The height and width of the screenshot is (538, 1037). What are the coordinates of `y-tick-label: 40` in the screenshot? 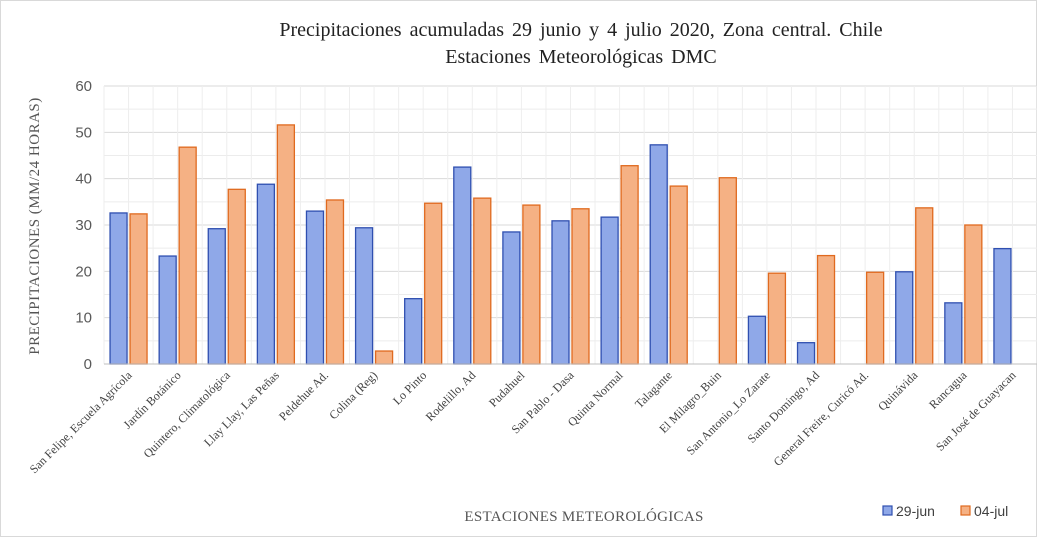 It's located at (83, 179).